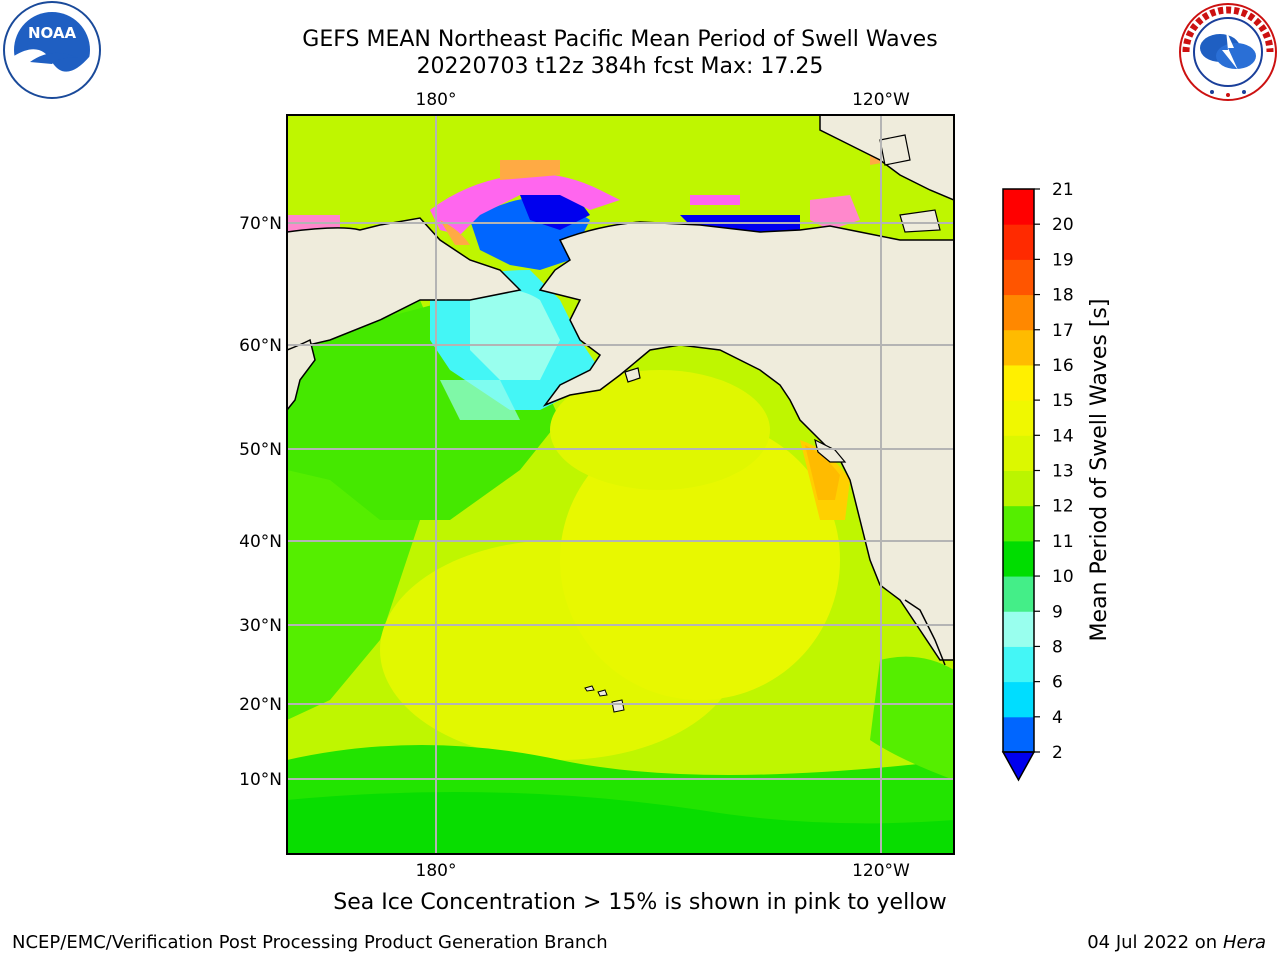  I want to click on colorbar-tick-label: 13, so click(1063, 472).